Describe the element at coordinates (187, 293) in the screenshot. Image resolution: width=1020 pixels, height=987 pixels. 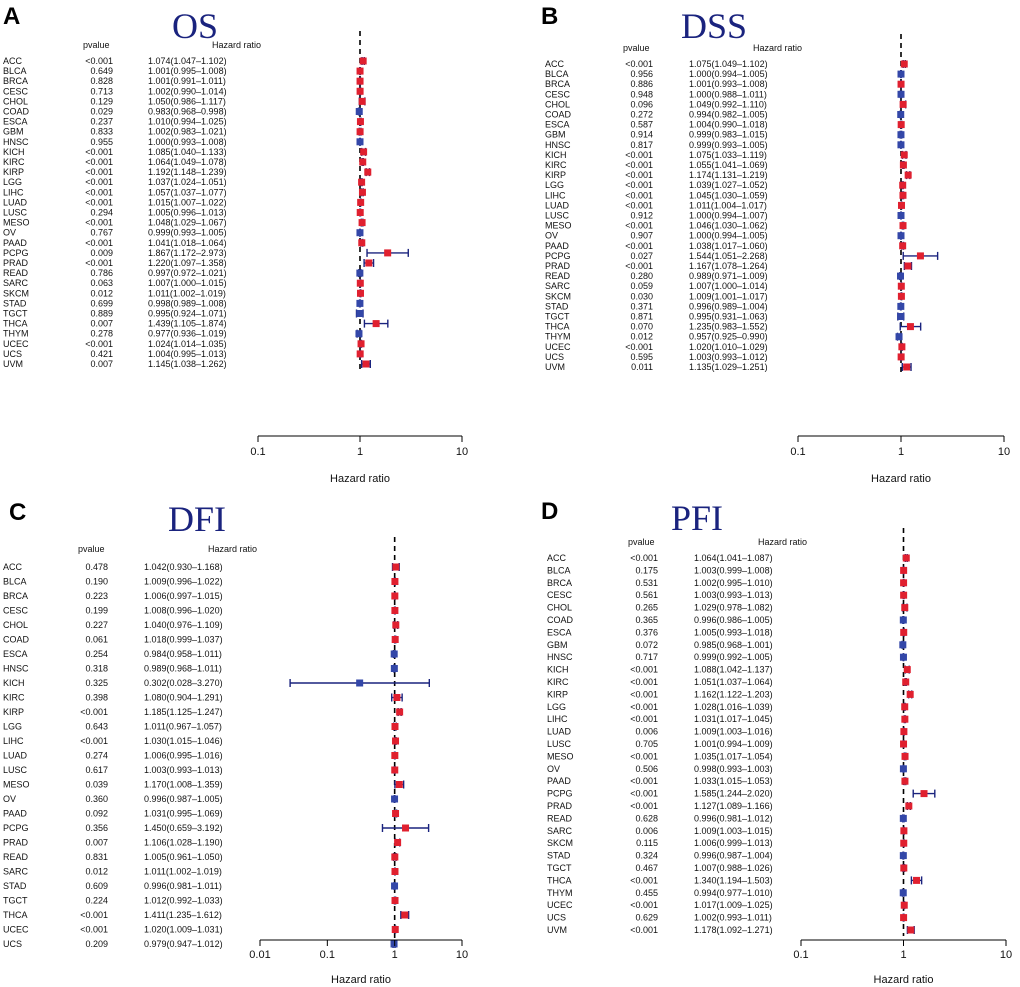
I see `row-hazard-ratio-text: 1.011(1.002–1.019)` at that location.